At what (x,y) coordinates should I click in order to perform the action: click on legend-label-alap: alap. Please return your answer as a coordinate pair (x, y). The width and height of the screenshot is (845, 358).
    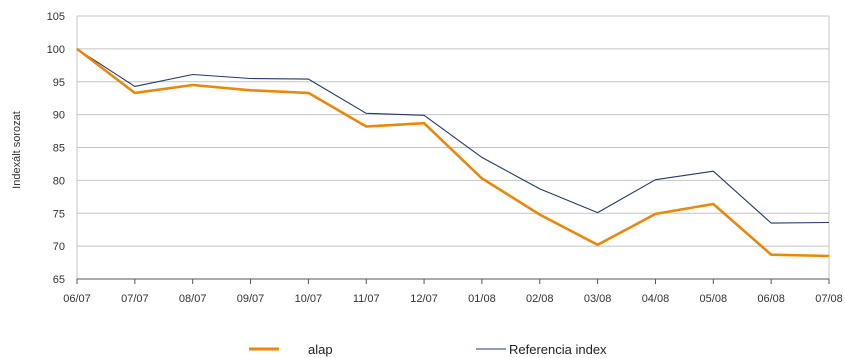
    Looking at the image, I should click on (320, 349).